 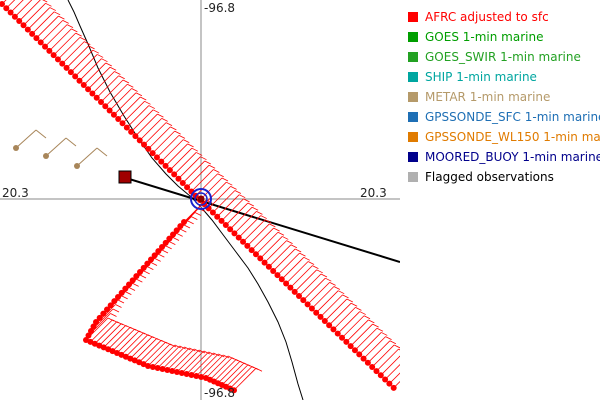 What do you see at coordinates (46, 156) in the screenshot?
I see `station-point` at bounding box center [46, 156].